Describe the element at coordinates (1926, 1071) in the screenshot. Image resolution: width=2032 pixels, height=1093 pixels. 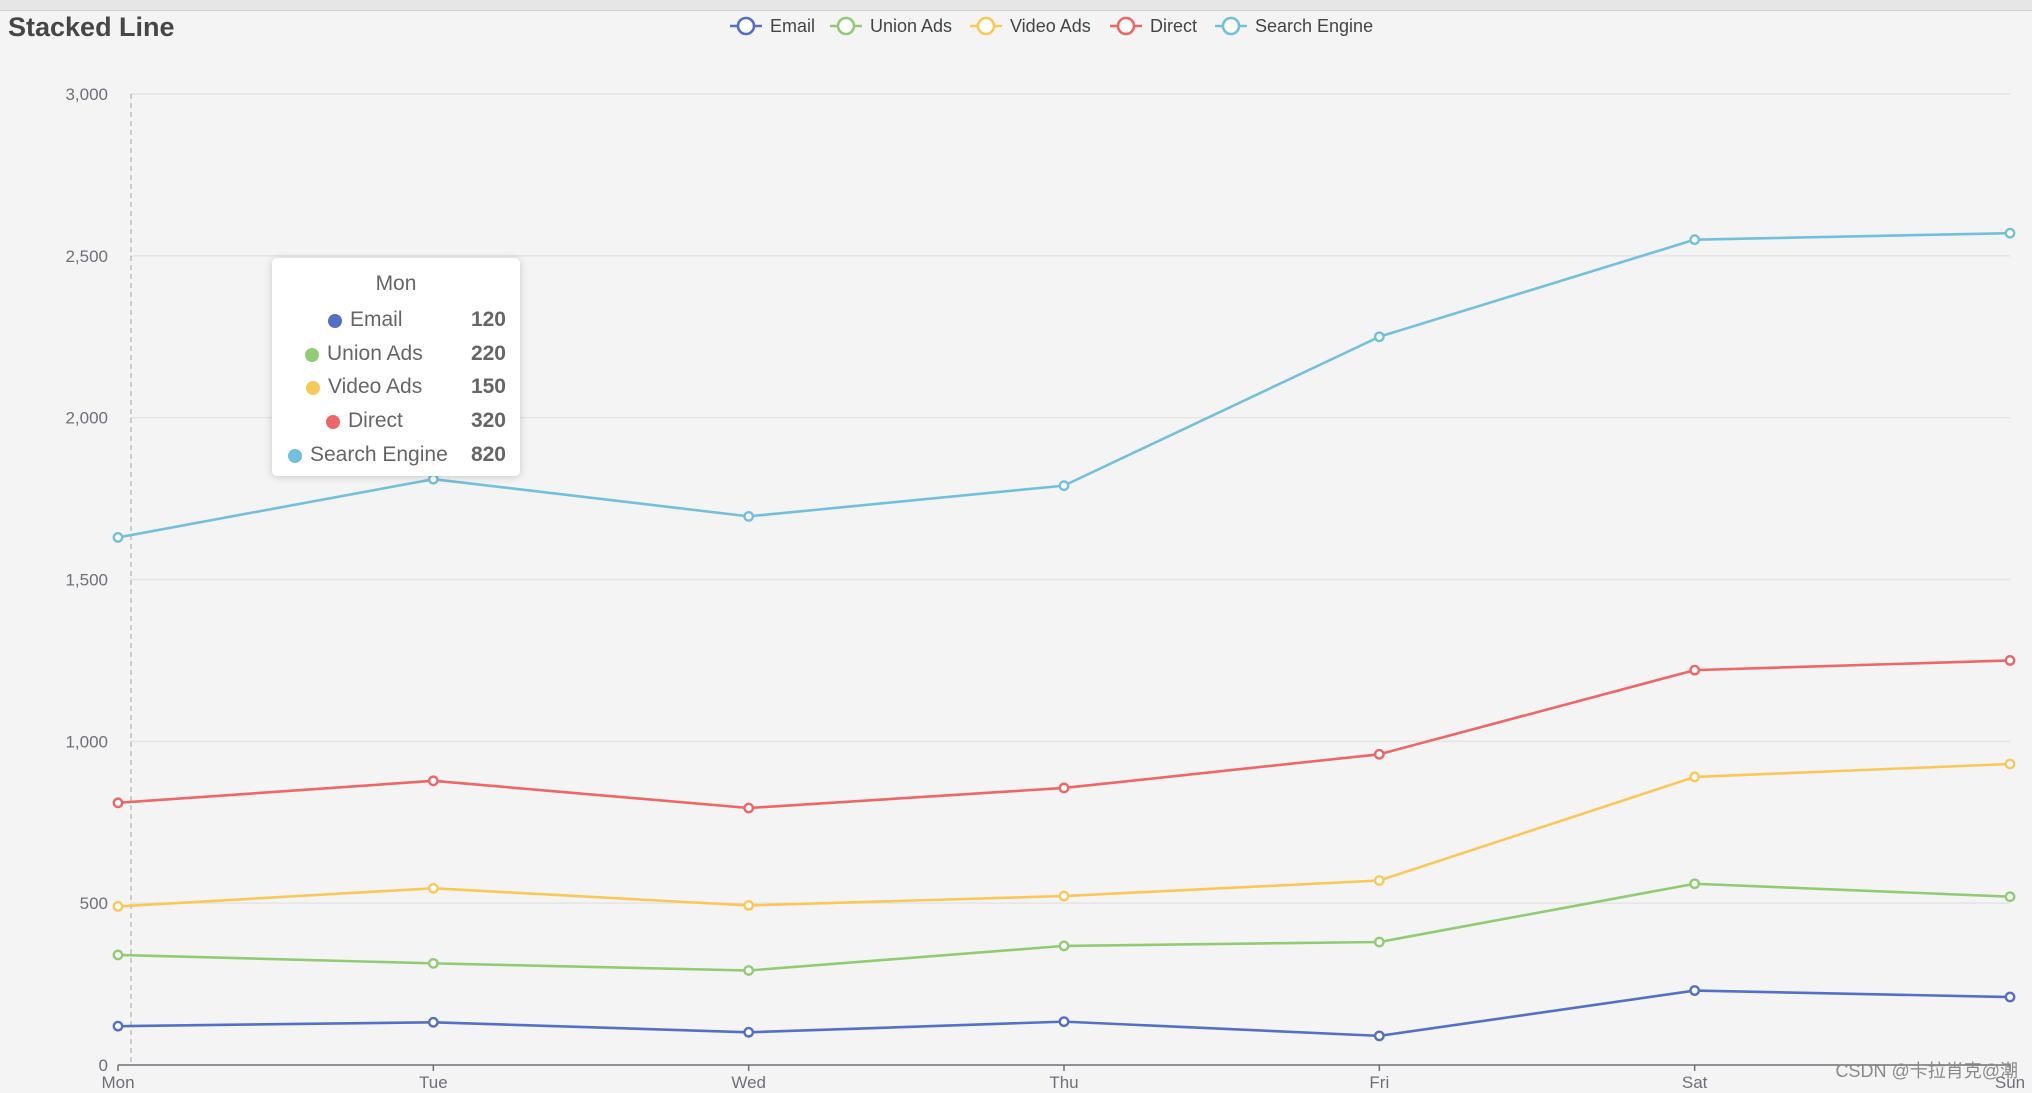
I see `watermark: CSDN @卡拉肖克@潮` at that location.